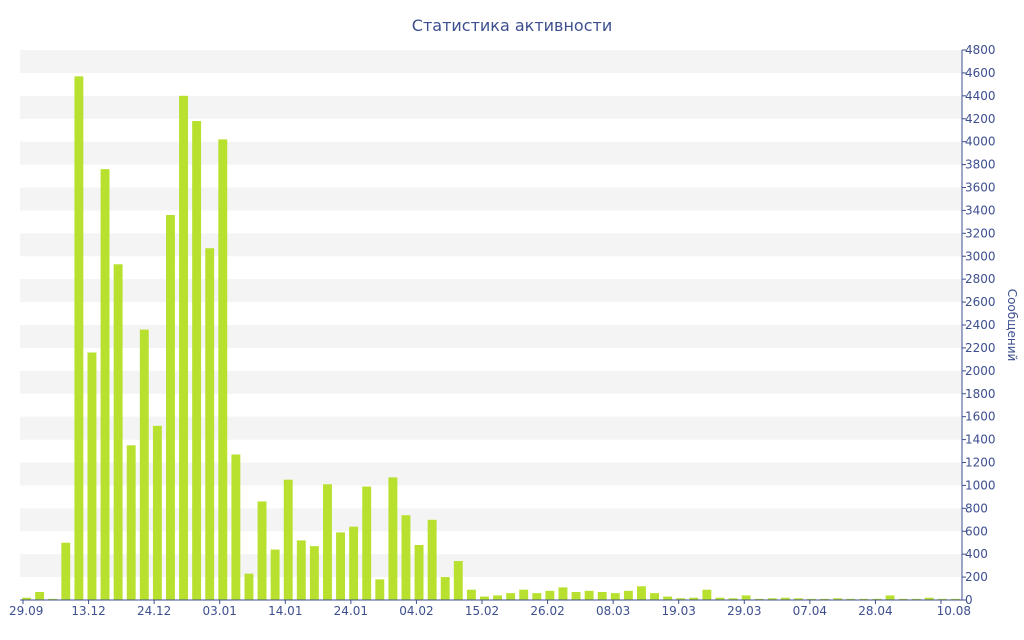 The image size is (1024, 640). I want to click on x-tick-label: 24.12, so click(154, 611).